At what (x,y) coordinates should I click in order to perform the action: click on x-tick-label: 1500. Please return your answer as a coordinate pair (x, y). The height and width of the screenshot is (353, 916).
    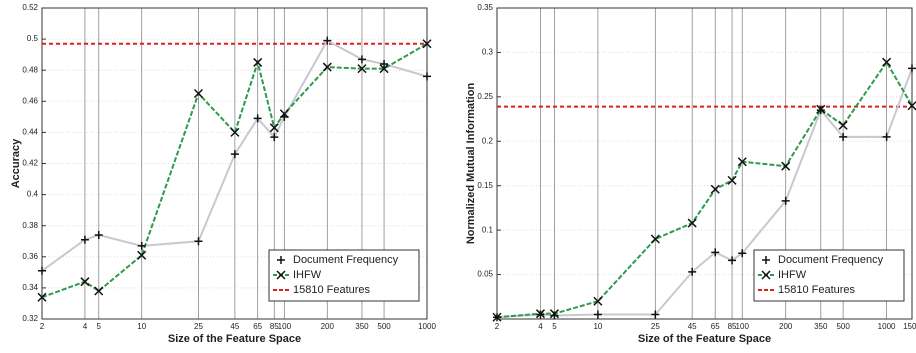
    Looking at the image, I should click on (909, 326).